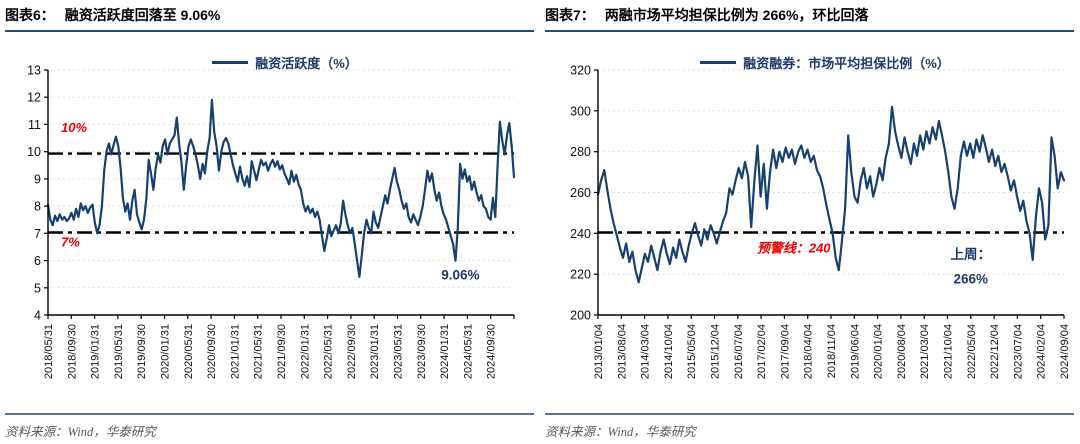 The image size is (1080, 444). What do you see at coordinates (925, 351) in the screenshot?
I see `x-tick-label: 2021/03/04` at bounding box center [925, 351].